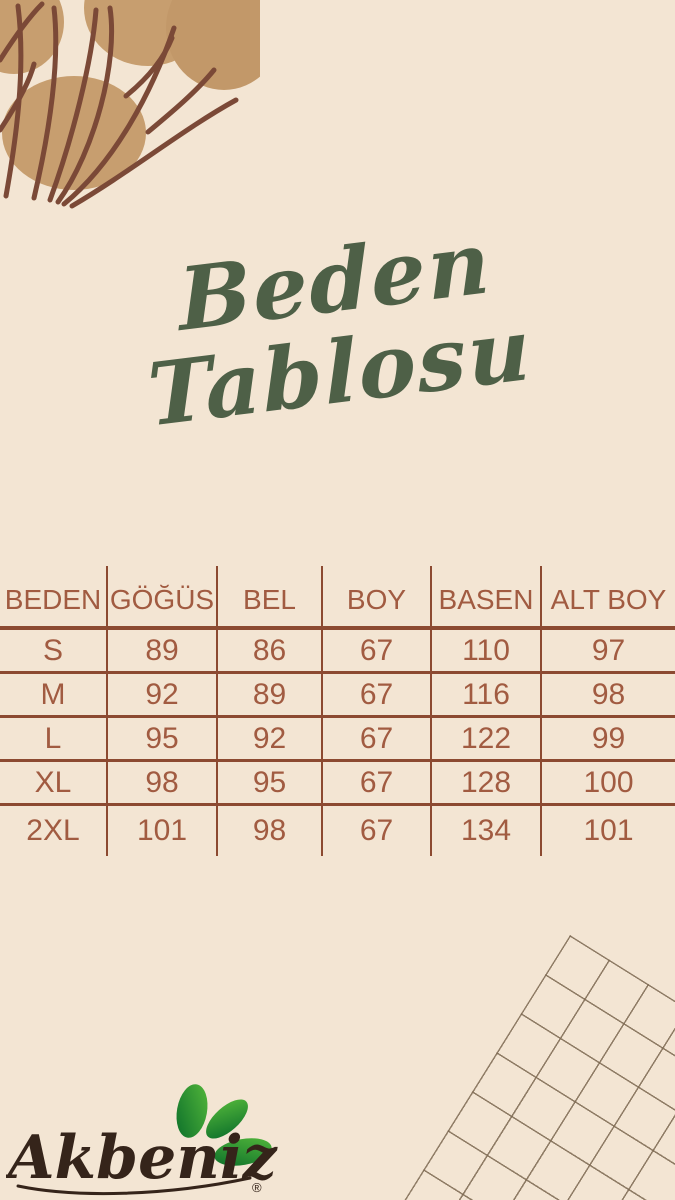 The height and width of the screenshot is (1200, 675). What do you see at coordinates (608, 783) in the screenshot?
I see `cell-altboy: 100` at bounding box center [608, 783].